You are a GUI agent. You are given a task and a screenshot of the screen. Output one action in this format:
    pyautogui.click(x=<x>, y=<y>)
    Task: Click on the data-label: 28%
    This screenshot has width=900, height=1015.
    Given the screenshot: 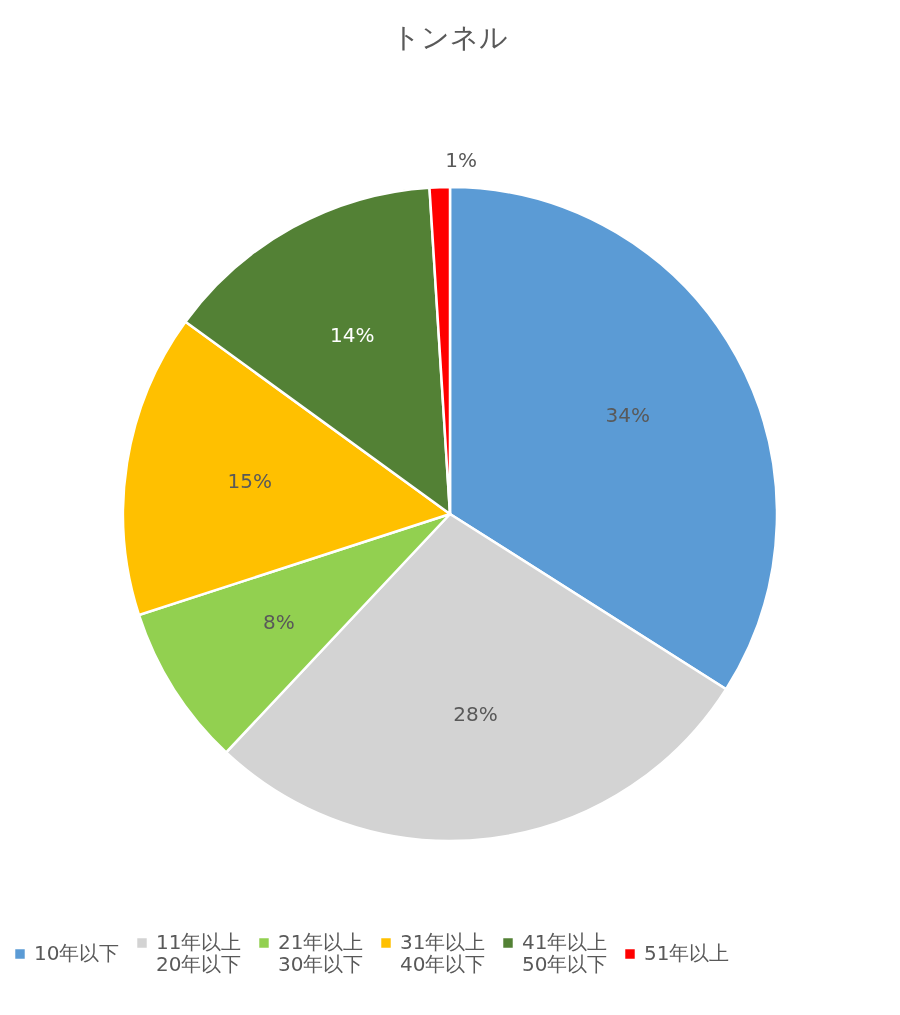 What is the action you would take?
    pyautogui.click(x=475, y=714)
    